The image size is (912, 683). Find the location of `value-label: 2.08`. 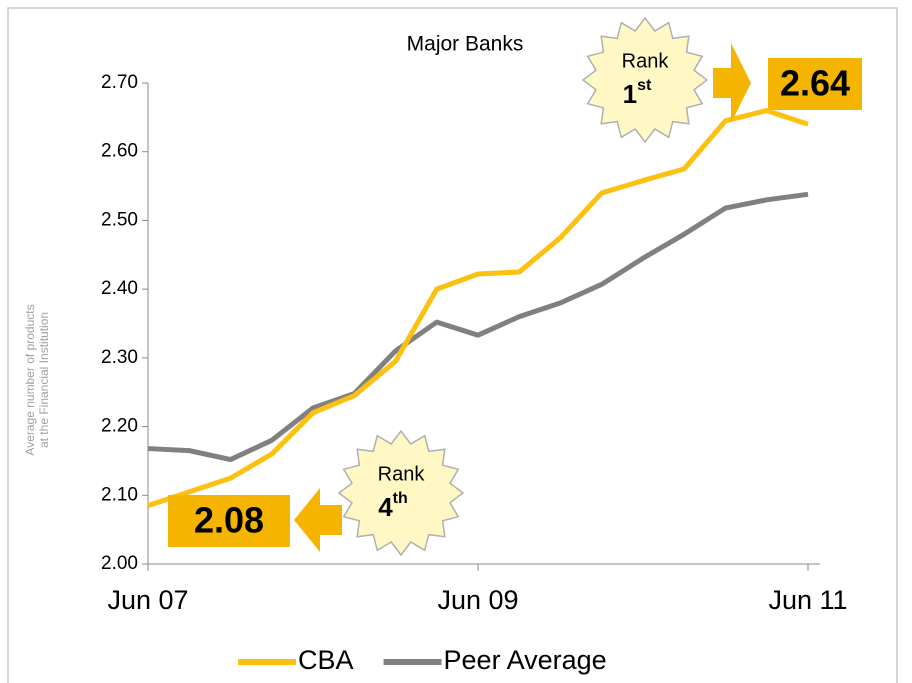

value-label: 2.08 is located at coordinates (229, 520).